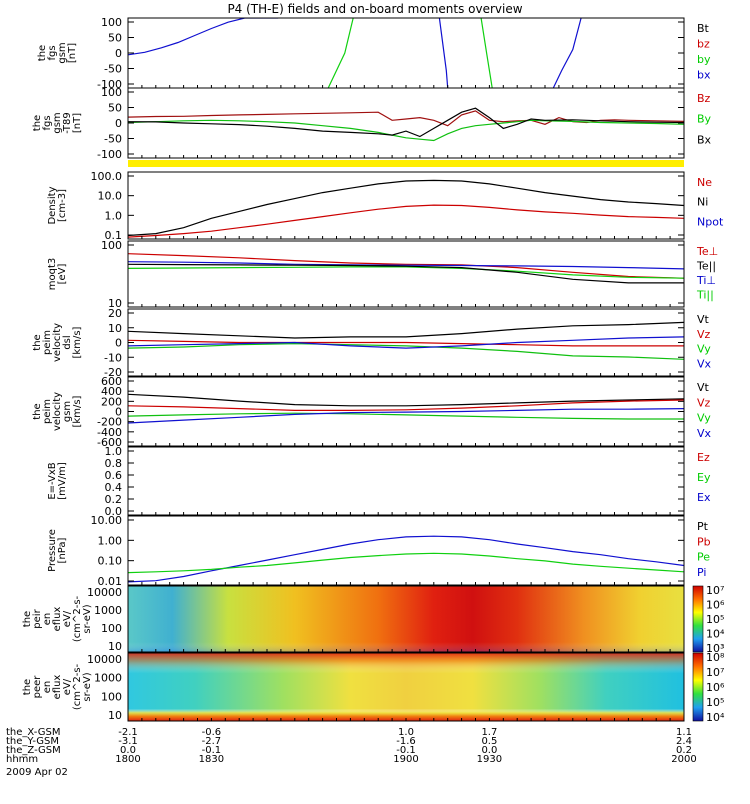  Describe the element at coordinates (683, 759) in the screenshot. I see `time-axis-value: 2000` at that location.